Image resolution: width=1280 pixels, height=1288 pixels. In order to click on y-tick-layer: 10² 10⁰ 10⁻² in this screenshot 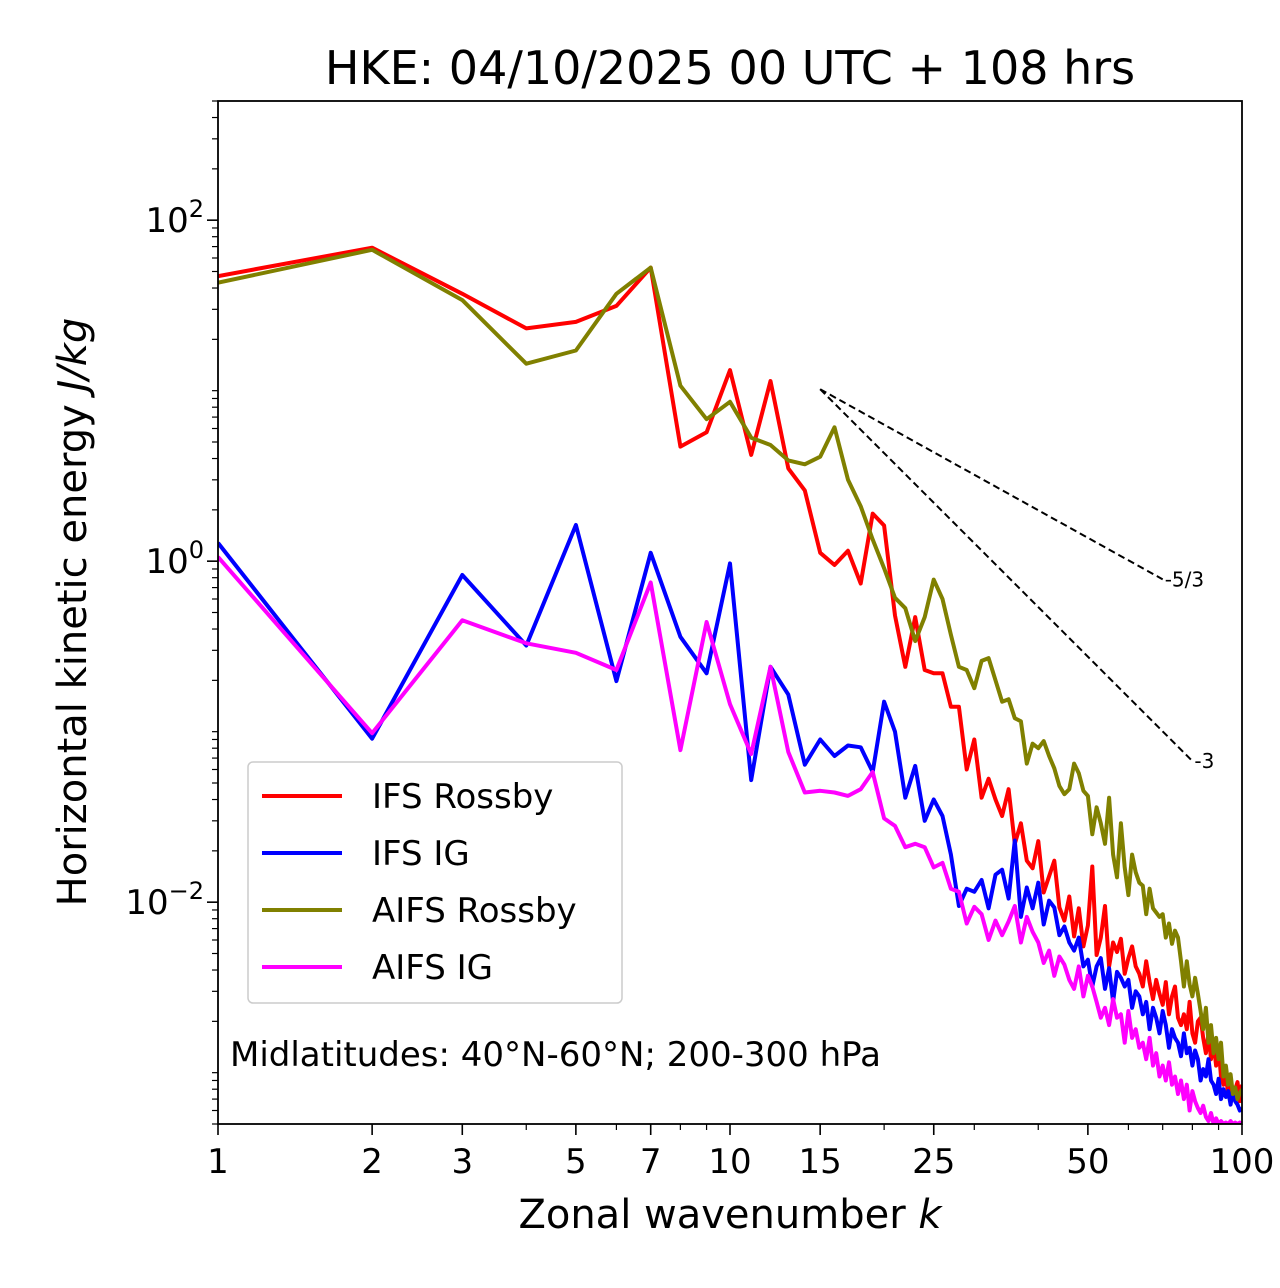, I will do `click(171, 612)`.